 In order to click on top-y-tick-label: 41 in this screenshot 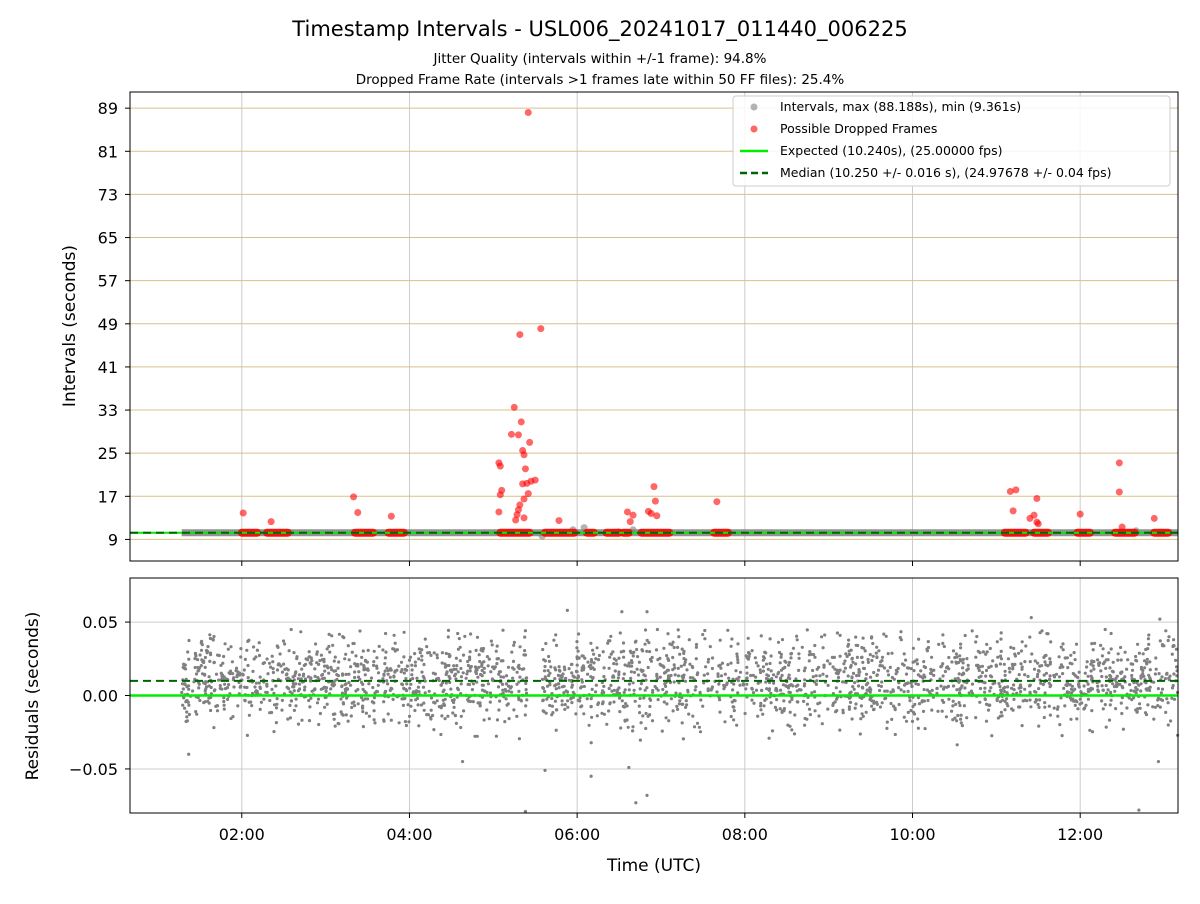, I will do `click(108, 367)`.